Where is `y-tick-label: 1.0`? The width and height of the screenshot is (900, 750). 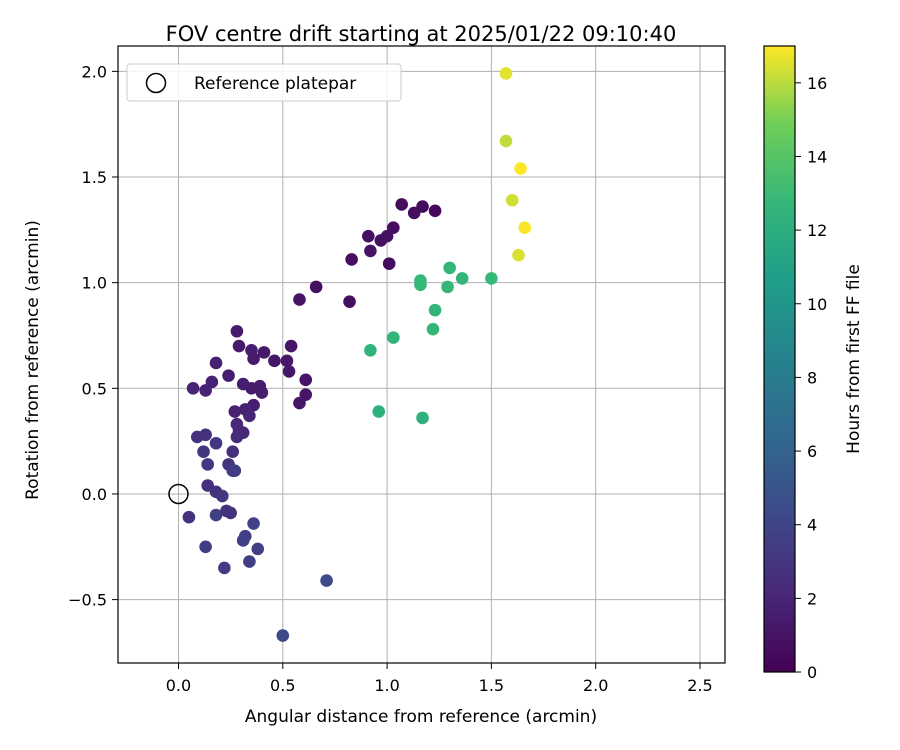 y-tick-label: 1.0 is located at coordinates (94, 283).